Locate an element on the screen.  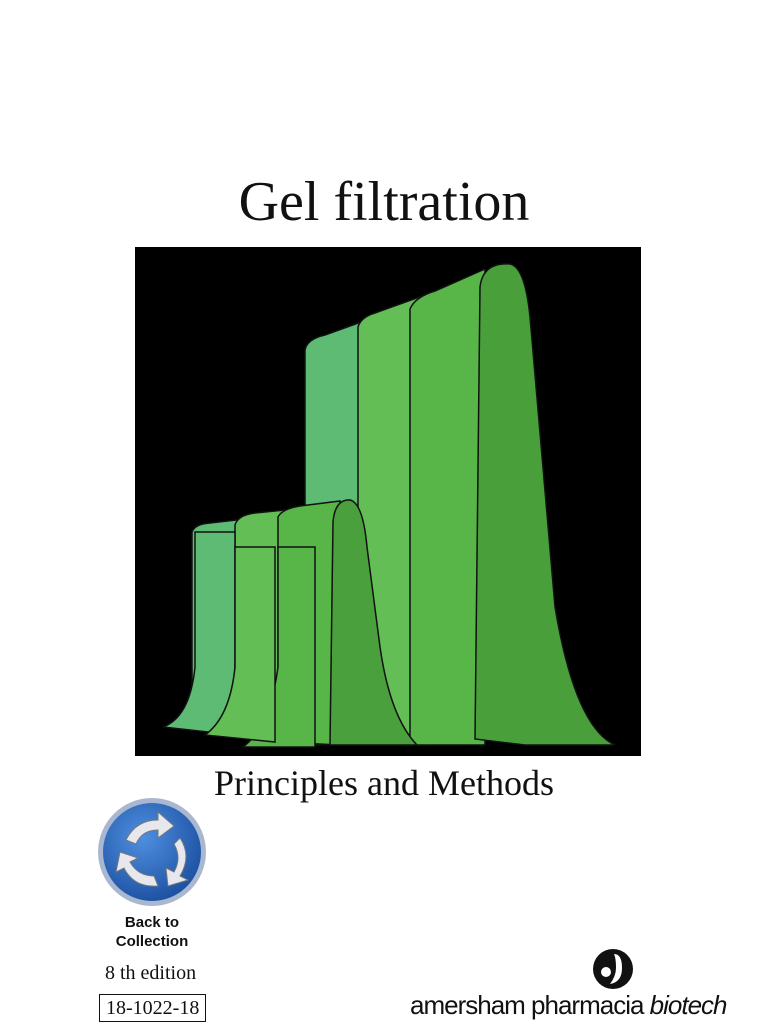
edition: 8 th edition is located at coordinates (151, 973).